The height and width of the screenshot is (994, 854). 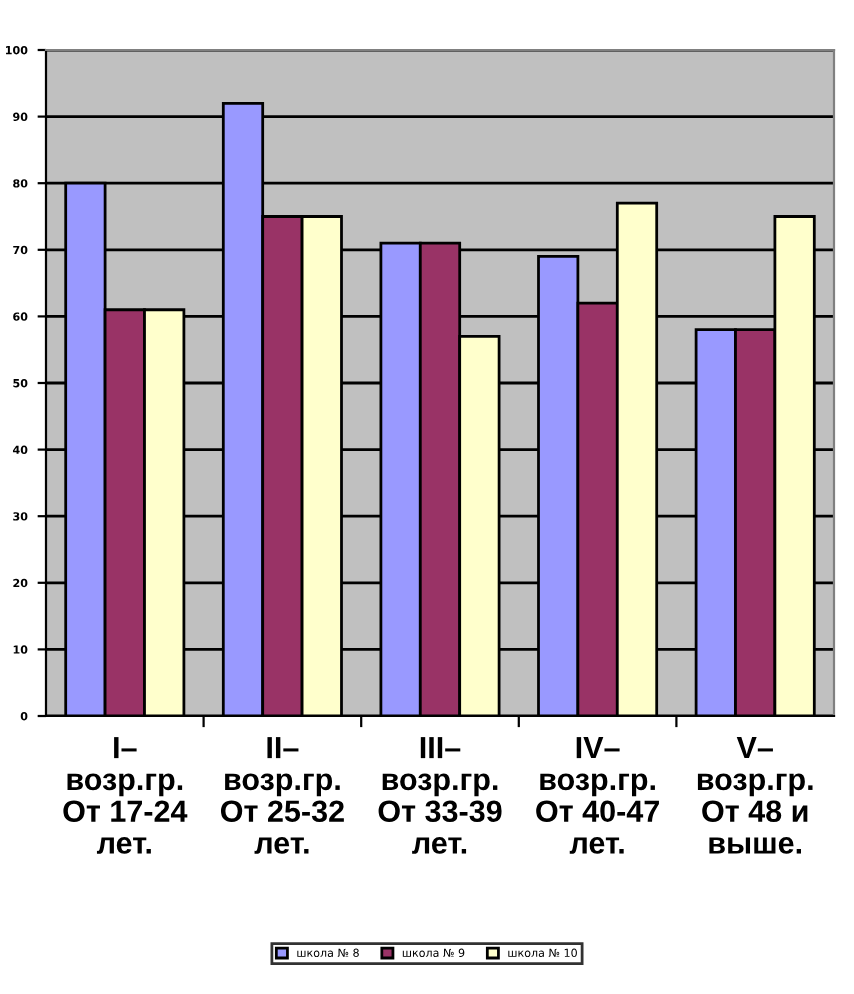 What do you see at coordinates (125, 795) in the screenshot?
I see `x-tick-label: I– возр.гр. От 17-24 лет.` at bounding box center [125, 795].